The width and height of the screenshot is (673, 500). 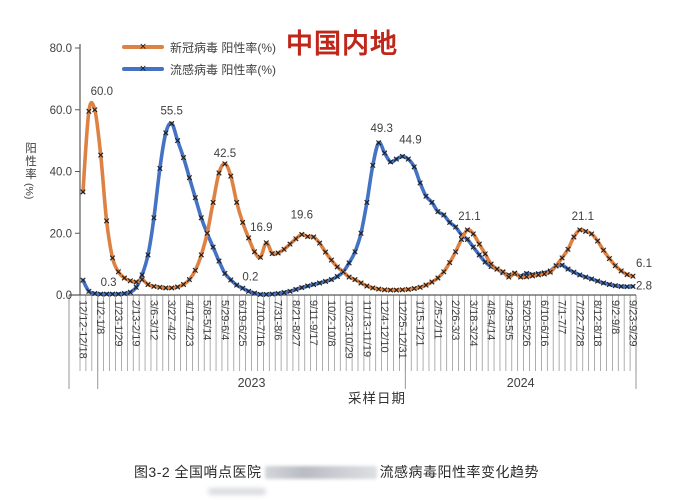 I want to click on legend-label: 流感病毒 阳性率(%), so click(x=223, y=69).